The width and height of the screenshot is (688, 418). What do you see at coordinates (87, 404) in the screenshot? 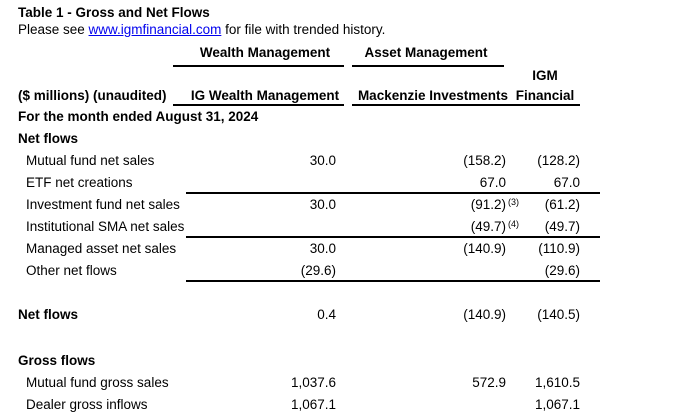
I see `row-label: Dealer gross inflows` at bounding box center [87, 404].